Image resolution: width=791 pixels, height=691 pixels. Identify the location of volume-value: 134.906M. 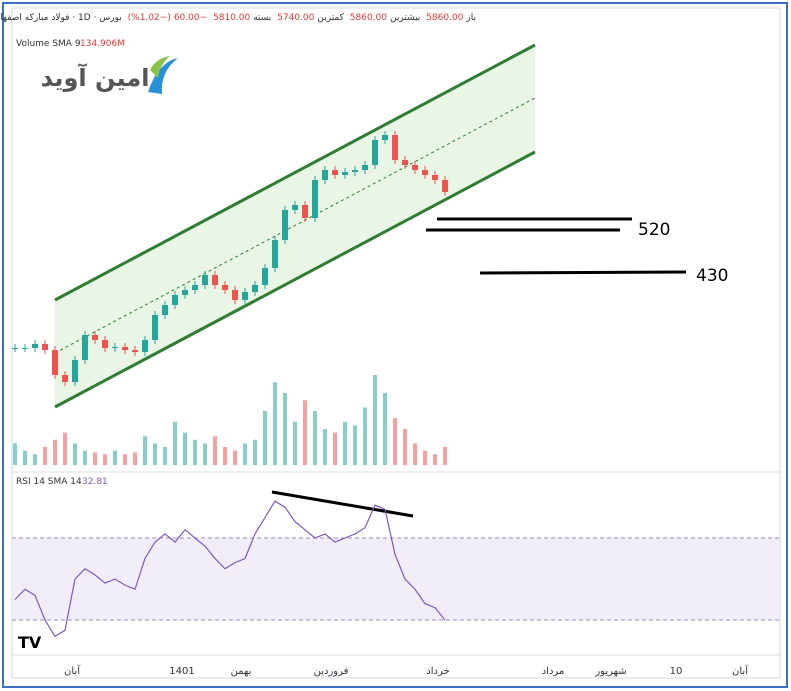
(102, 44).